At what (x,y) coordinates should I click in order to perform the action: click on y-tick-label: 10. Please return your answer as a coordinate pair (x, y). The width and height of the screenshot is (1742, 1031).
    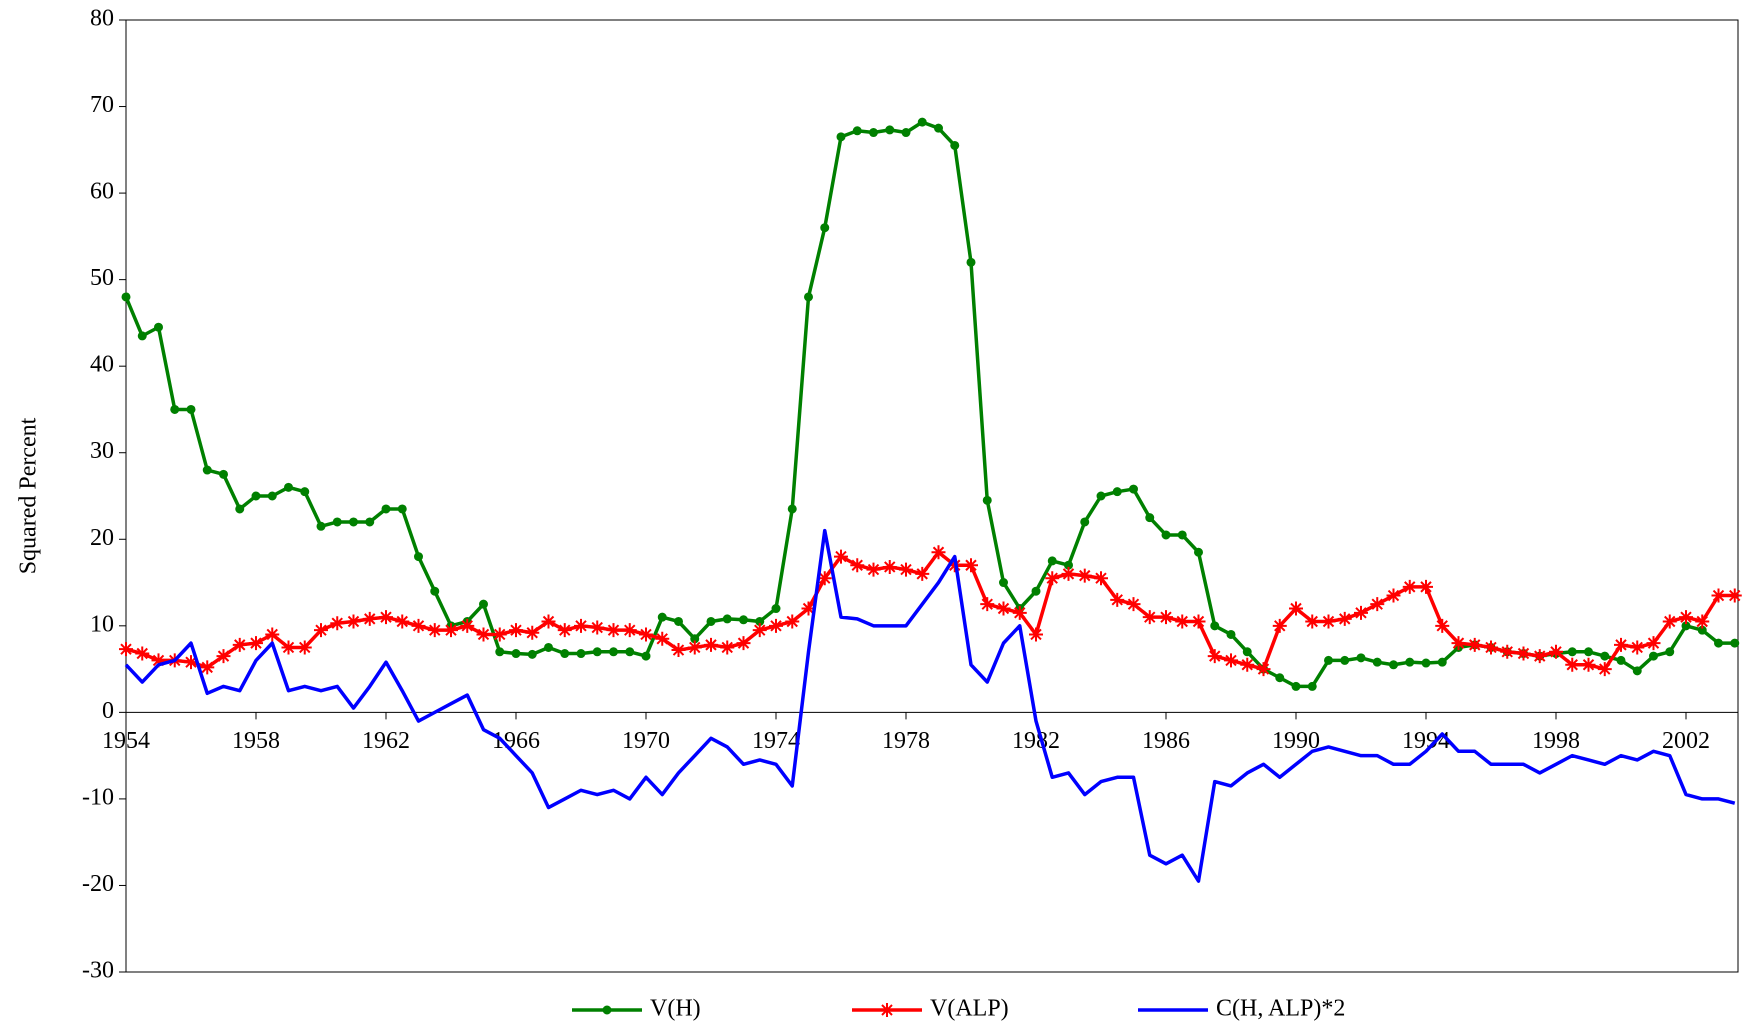
    Looking at the image, I should click on (102, 624).